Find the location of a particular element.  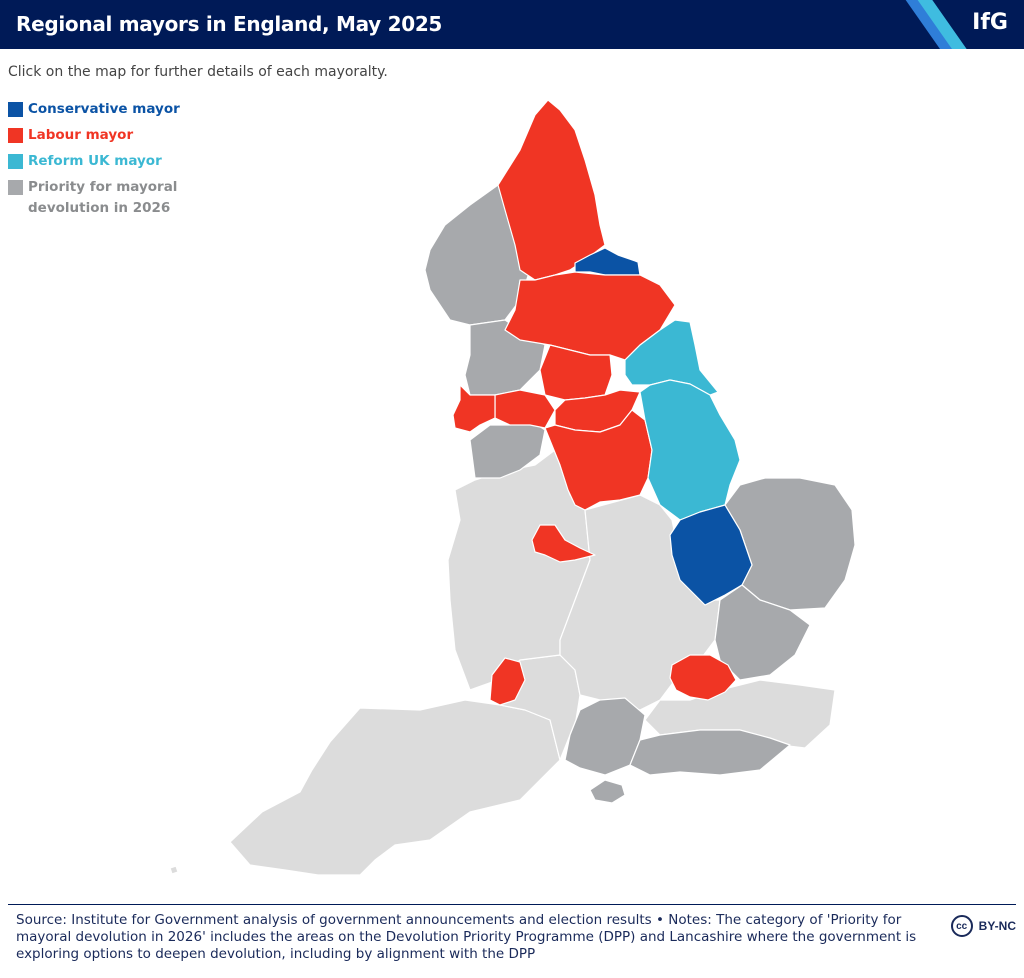

map-region-west-midlands-mayor is located at coordinates (563, 543).